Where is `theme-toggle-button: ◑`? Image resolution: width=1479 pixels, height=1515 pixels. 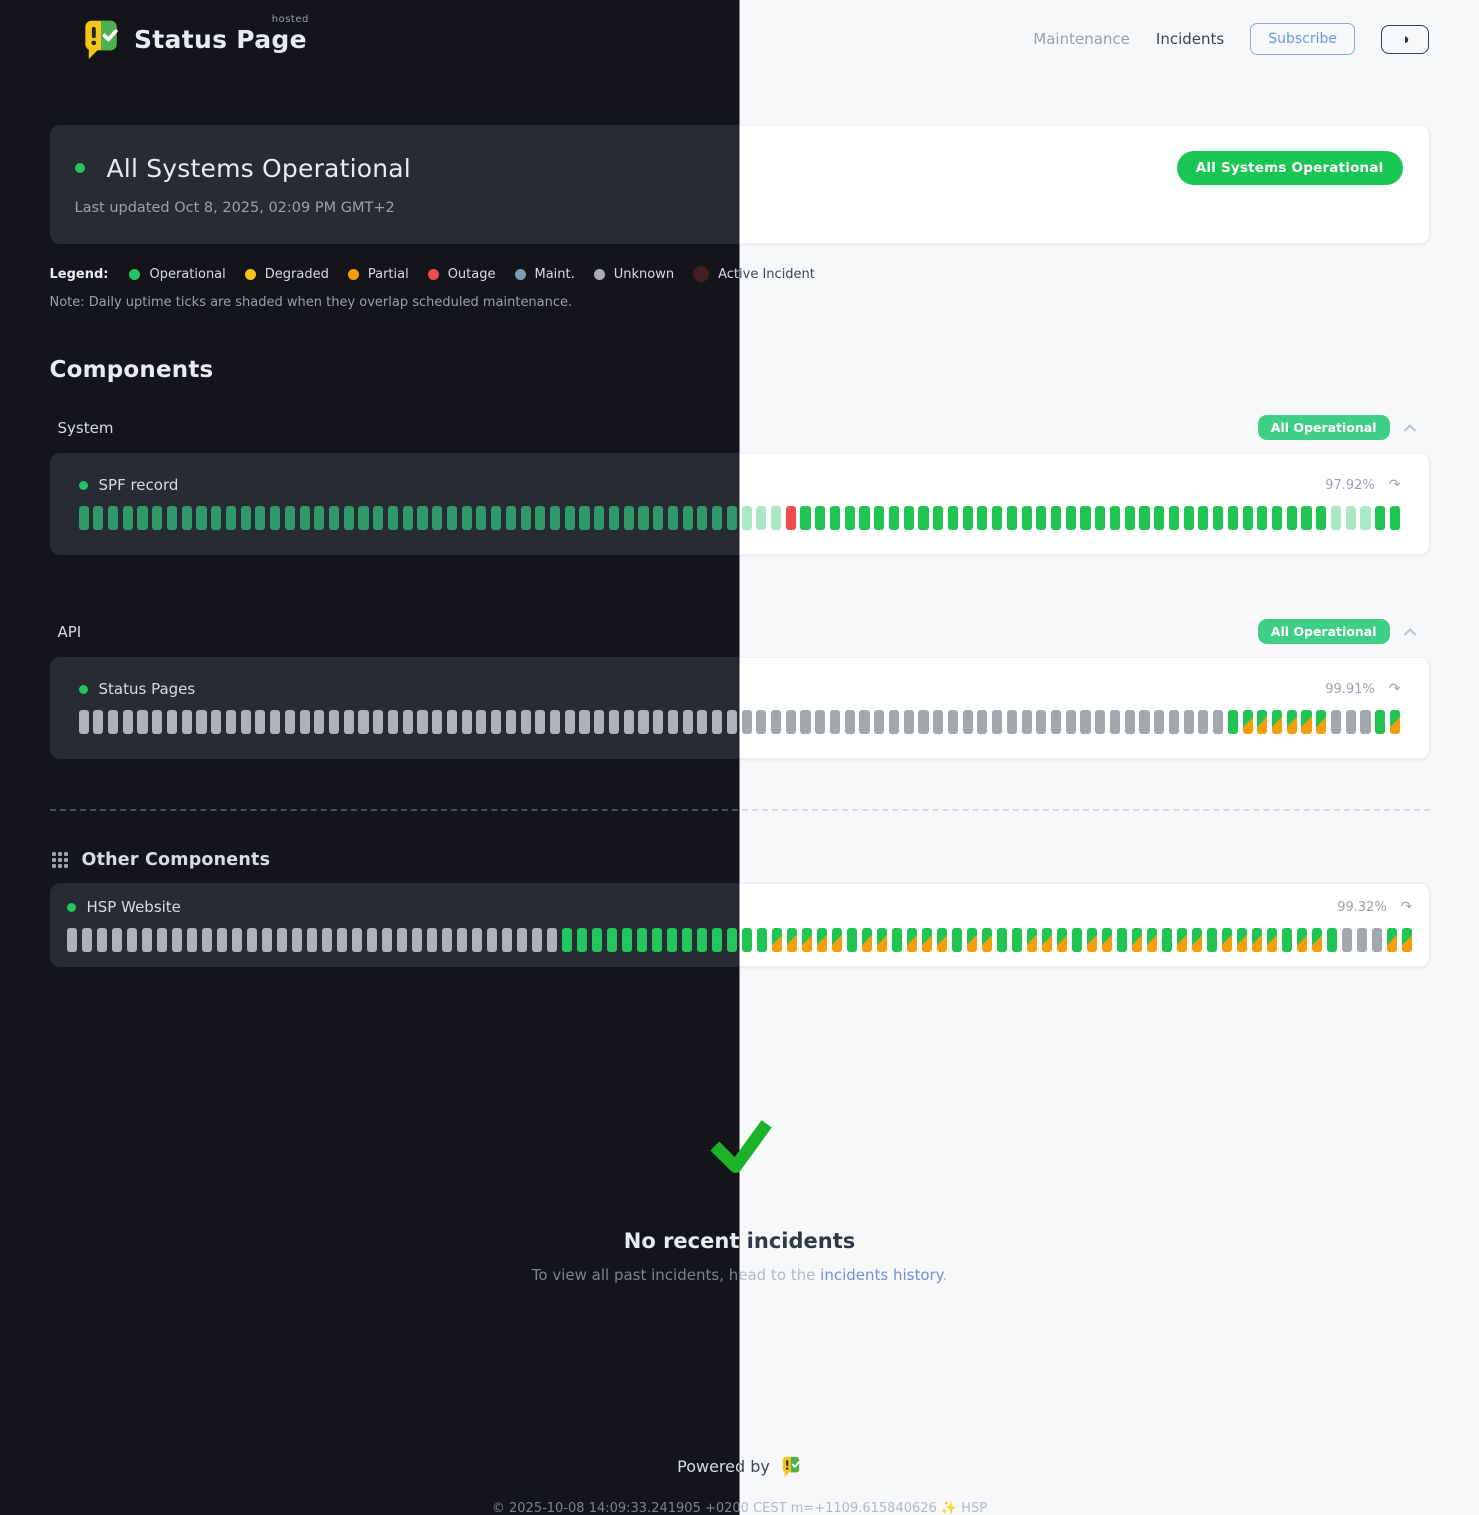
theme-toggle-button: ◑ is located at coordinates (1405, 39).